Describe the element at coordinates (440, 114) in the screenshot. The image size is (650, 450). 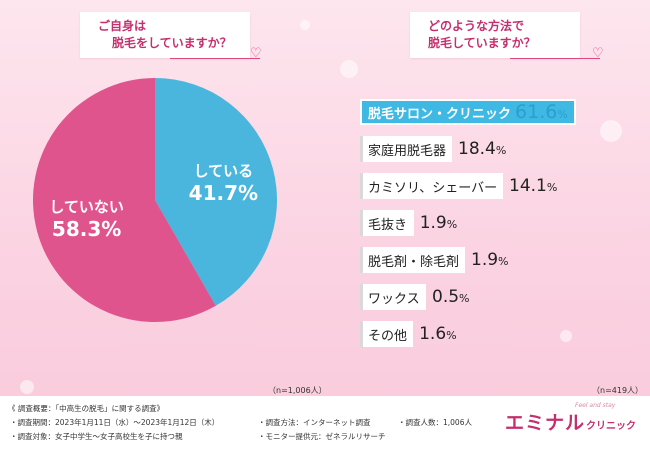
I see `bar-category-label: 脱毛サロン・クリニック` at that location.